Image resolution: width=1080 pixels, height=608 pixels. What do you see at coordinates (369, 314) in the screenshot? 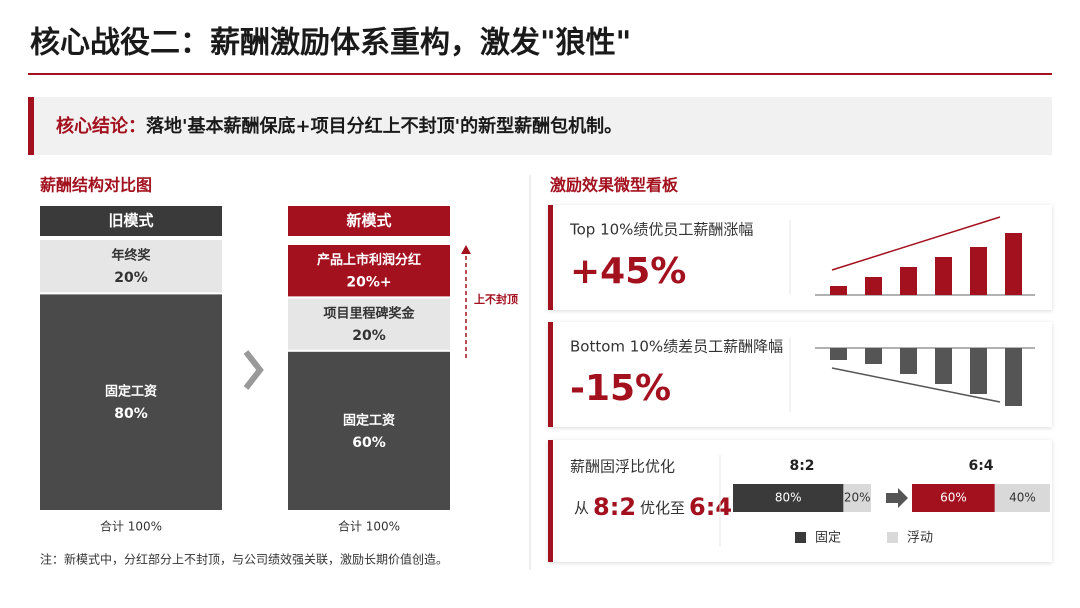
I see `segment-name: 项目里程碑奖金` at bounding box center [369, 314].